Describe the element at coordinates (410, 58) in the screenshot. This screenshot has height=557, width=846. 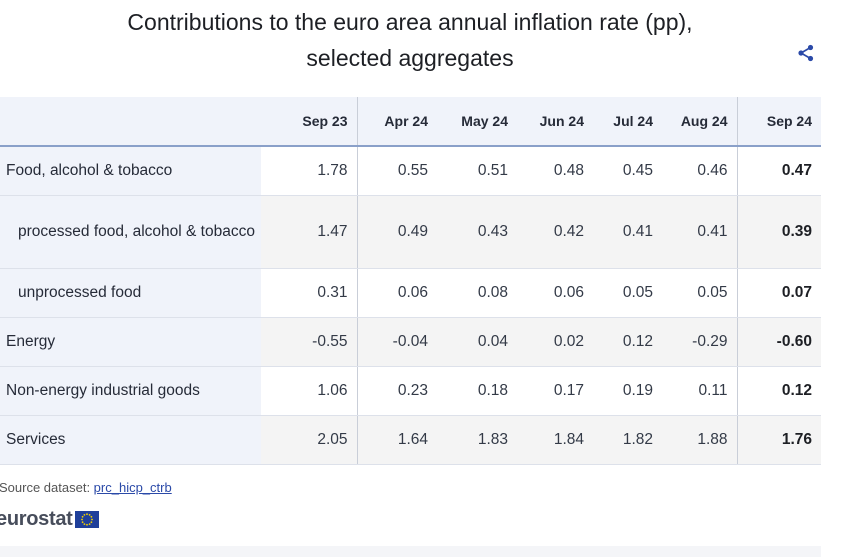
I see `chart-title-line-2: selected aggregates` at that location.